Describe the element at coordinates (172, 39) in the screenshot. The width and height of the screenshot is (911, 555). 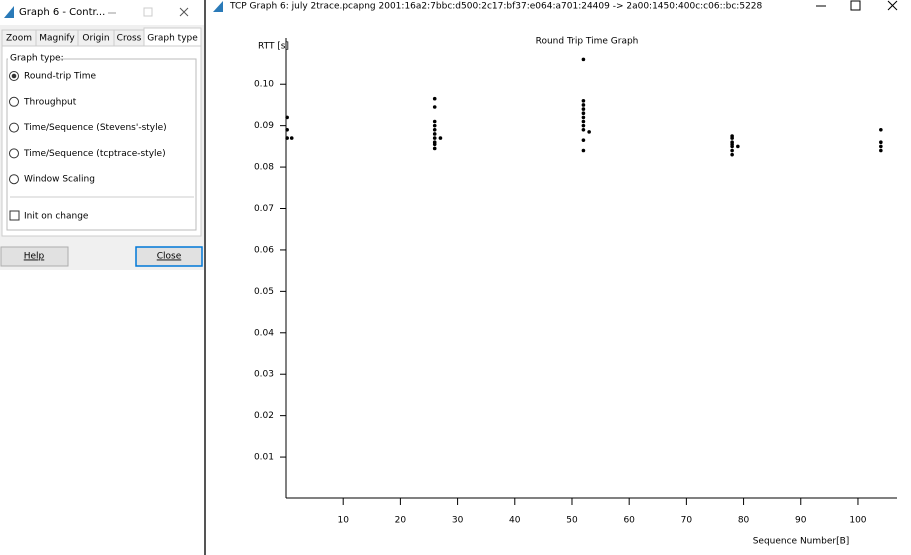
I see `tab-label: Graph type` at that location.